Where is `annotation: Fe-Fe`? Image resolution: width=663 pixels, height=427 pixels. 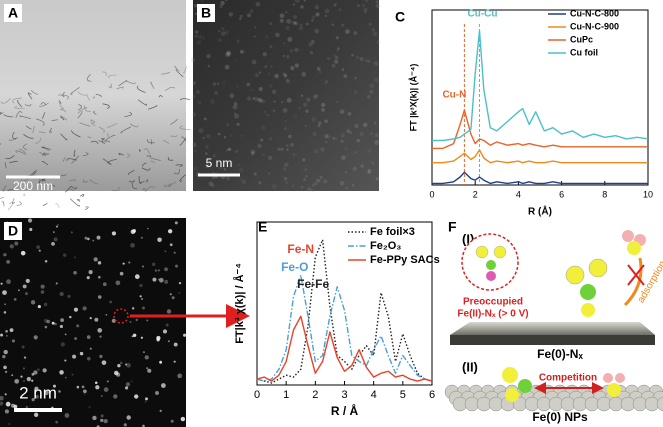 annotation: Fe-Fe is located at coordinates (313, 284).